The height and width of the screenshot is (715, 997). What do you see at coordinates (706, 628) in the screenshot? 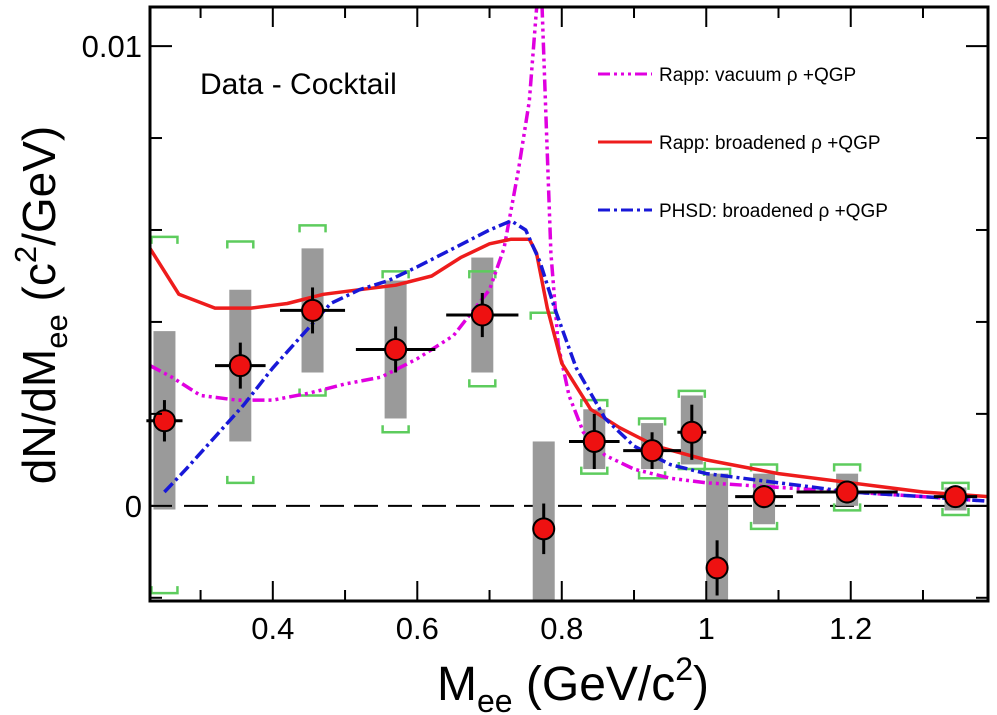
I see `x-tick-label: 1` at bounding box center [706, 628].